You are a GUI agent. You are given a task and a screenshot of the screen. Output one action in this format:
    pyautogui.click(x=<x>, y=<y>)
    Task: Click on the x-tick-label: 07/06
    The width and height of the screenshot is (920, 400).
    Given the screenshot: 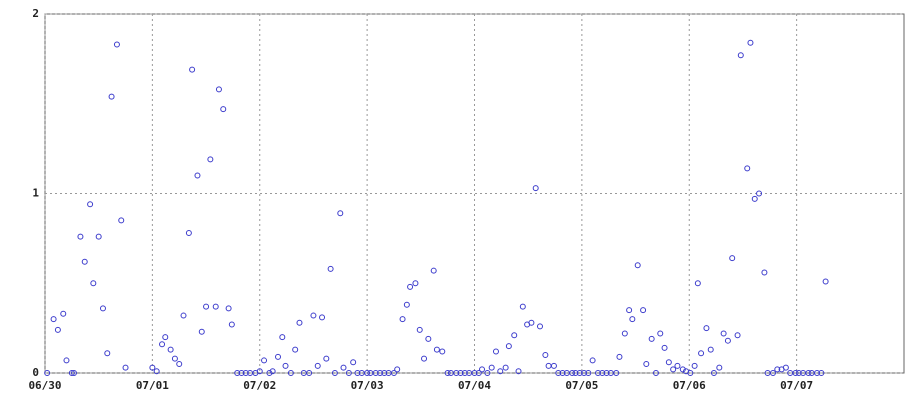 What is the action you would take?
    pyautogui.click(x=689, y=385)
    